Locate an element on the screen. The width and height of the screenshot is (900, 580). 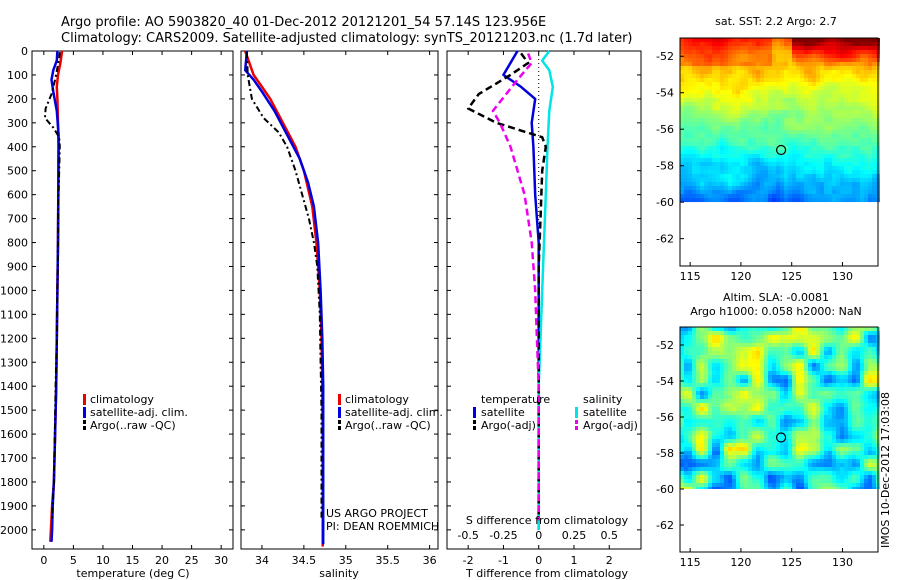
y-tick-label: 1300 is located at coordinates (14, 362).